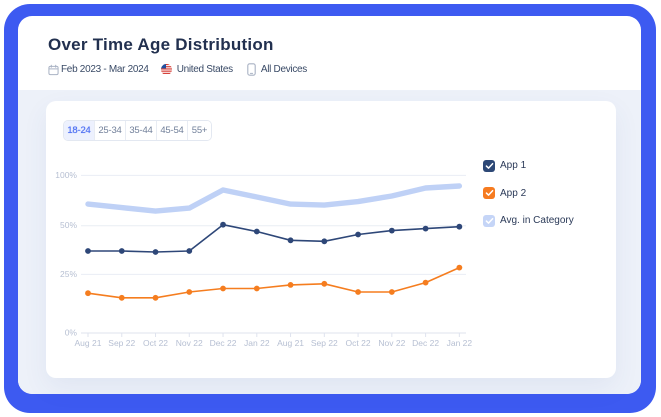  I want to click on tab-25-34: 25-34, so click(110, 130).